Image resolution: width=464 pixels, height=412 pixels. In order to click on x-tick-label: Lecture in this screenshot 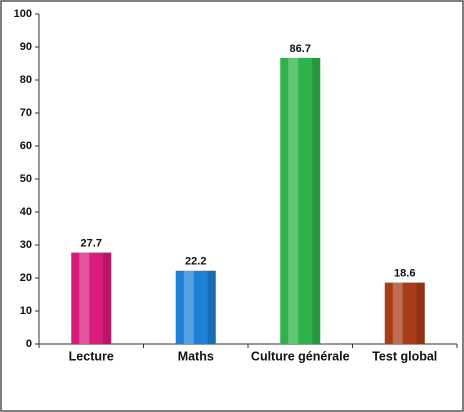, I will do `click(91, 356)`.